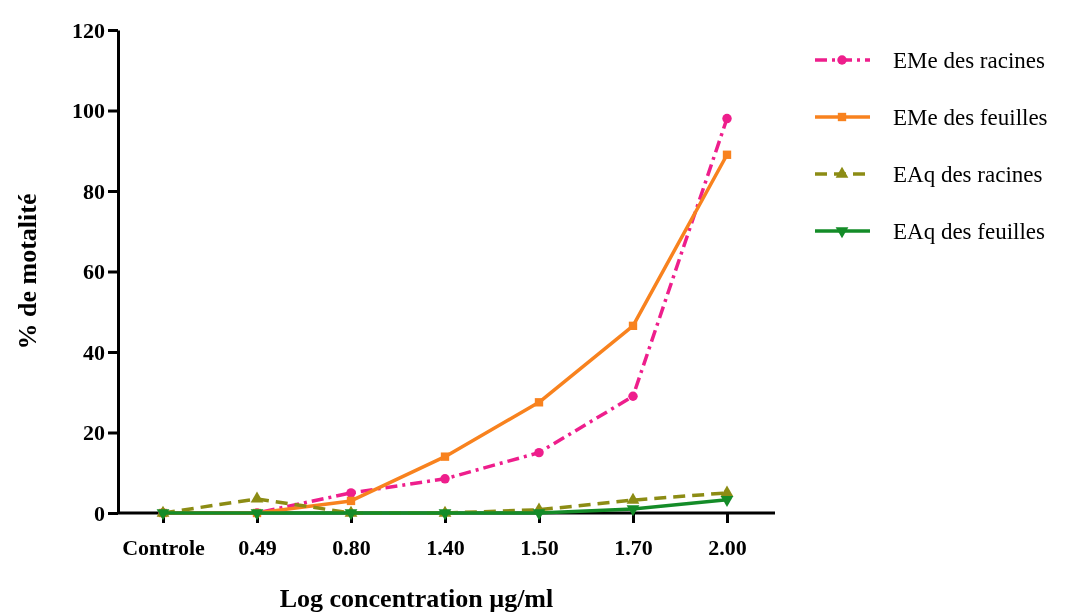 The image size is (1086, 615). What do you see at coordinates (416, 598) in the screenshot?
I see `x-axis-title: Log concentration µg/ml` at bounding box center [416, 598].